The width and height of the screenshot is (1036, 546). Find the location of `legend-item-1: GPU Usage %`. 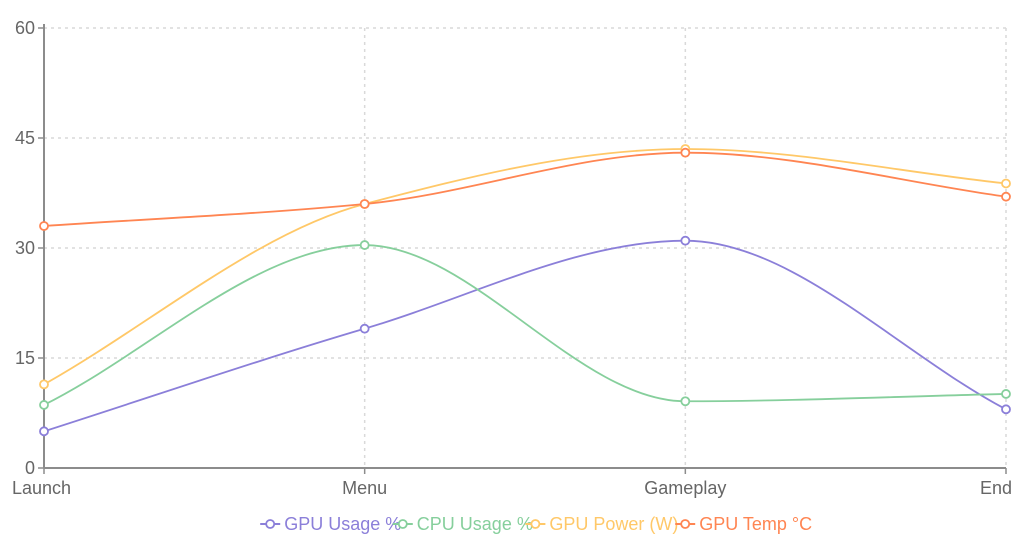

legend-item-1: GPU Usage % is located at coordinates (330, 524).